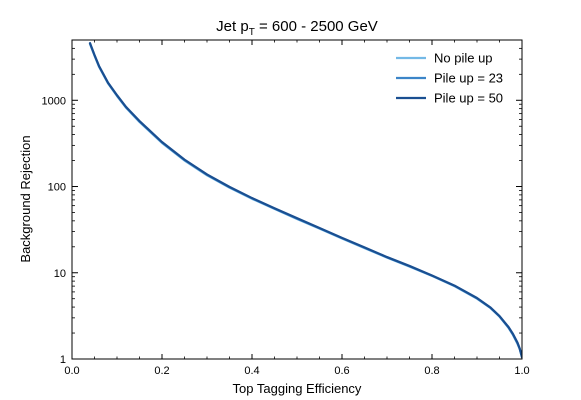 This screenshot has height=400, width=581. I want to click on x-tick-label: 0.4, so click(251, 371).